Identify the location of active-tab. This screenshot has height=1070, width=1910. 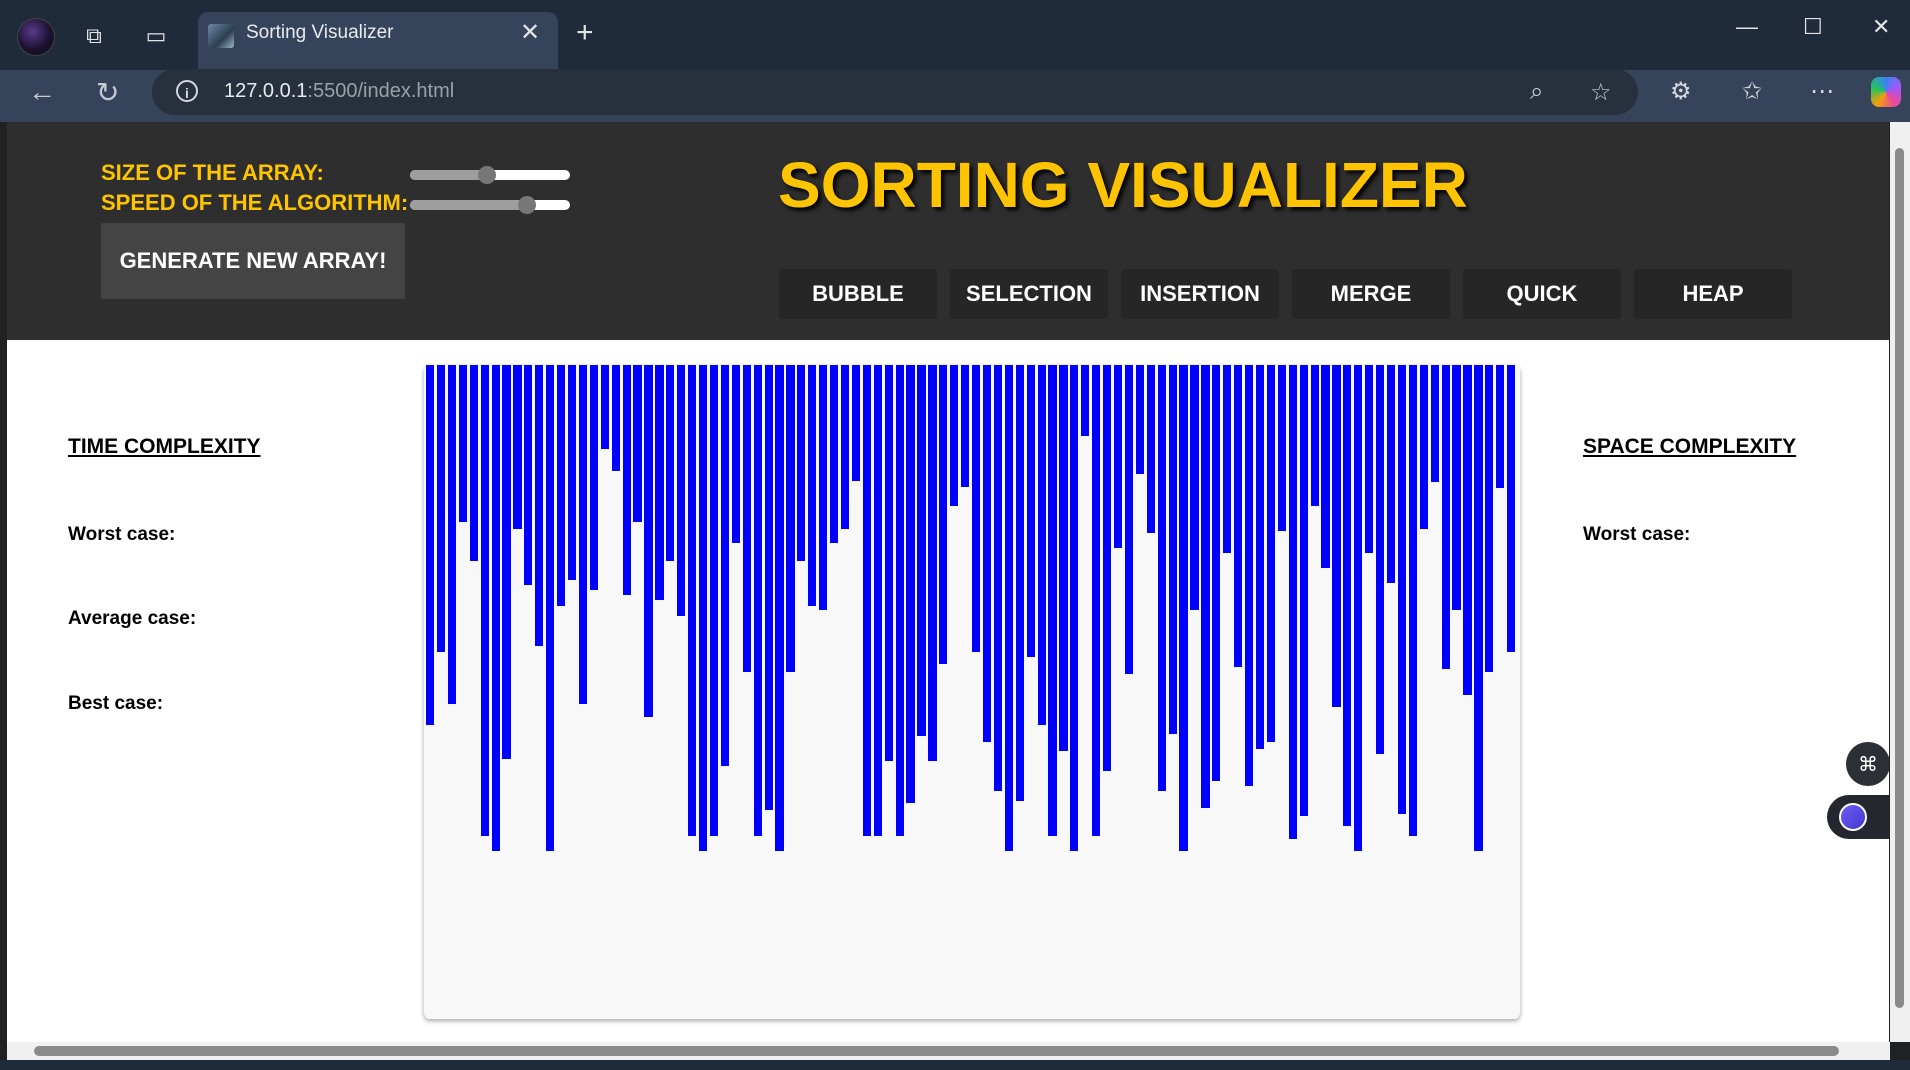
(378, 41).